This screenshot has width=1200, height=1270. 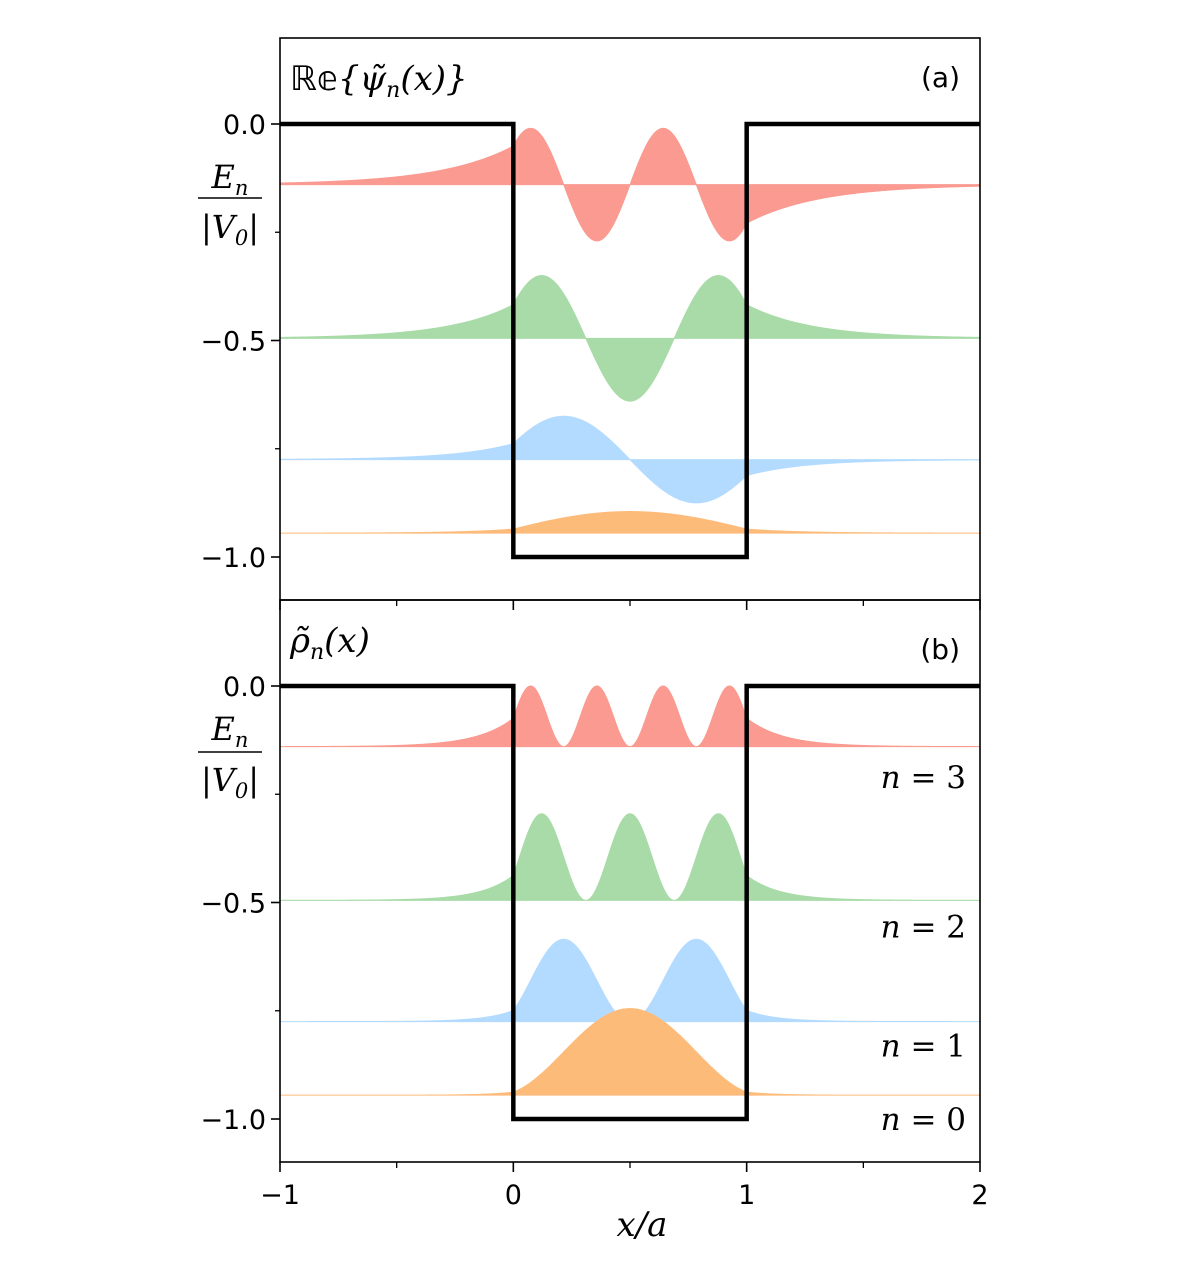 What do you see at coordinates (223, 177) in the screenshot?
I see `panel-a-ylabel-num: E` at bounding box center [223, 177].